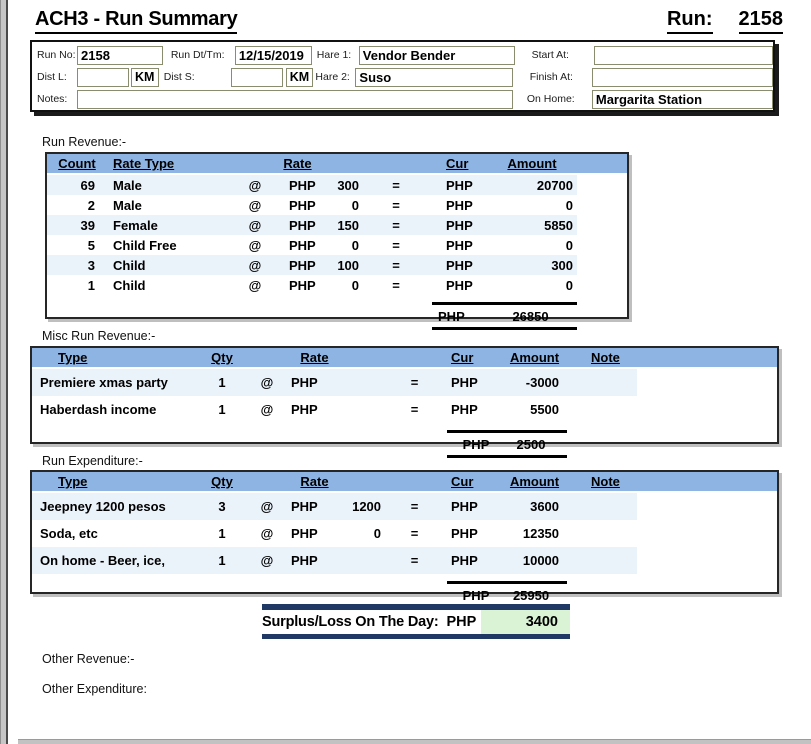 The width and height of the screenshot is (811, 744). I want to click on col-header-rate-type: Rate Type, so click(144, 163).